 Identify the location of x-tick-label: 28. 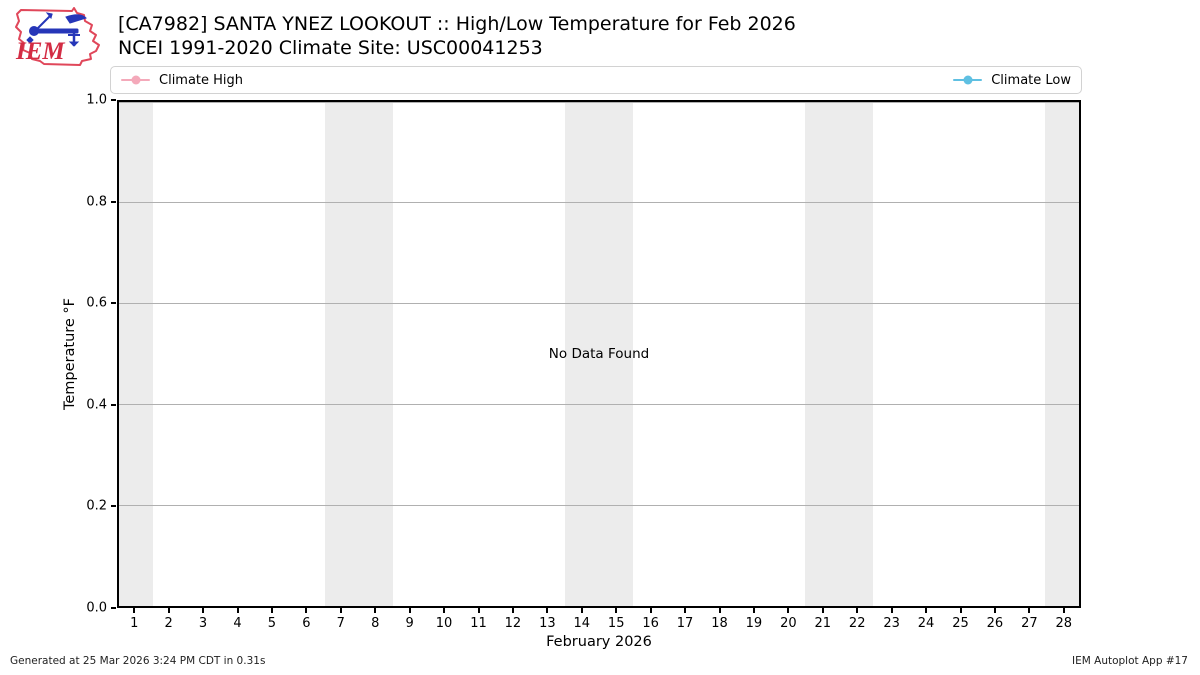
(1064, 623).